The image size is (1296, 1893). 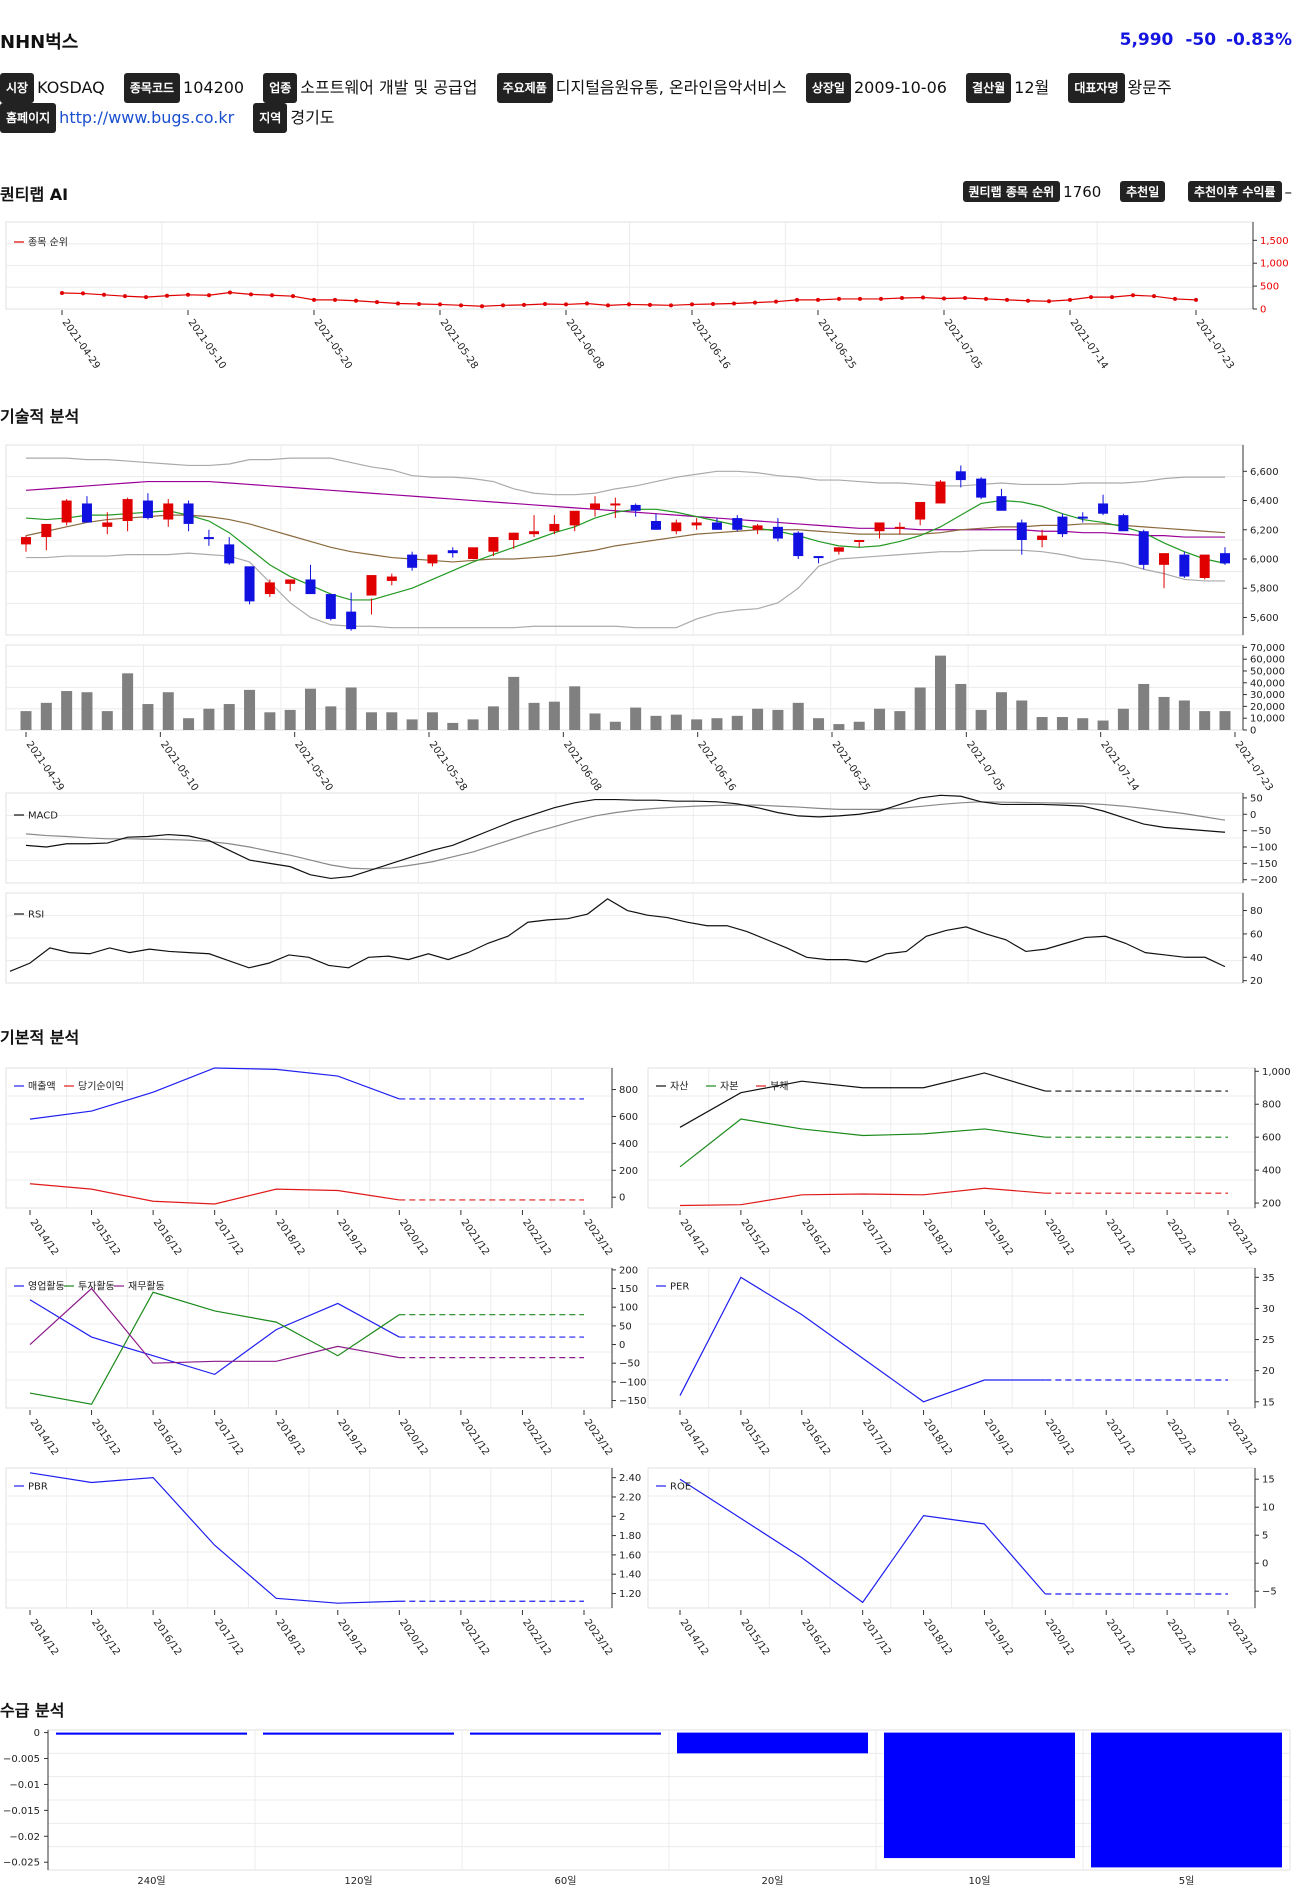 I want to click on roe-chart-x-tick-label: 2022/12, so click(x=1181, y=1637).